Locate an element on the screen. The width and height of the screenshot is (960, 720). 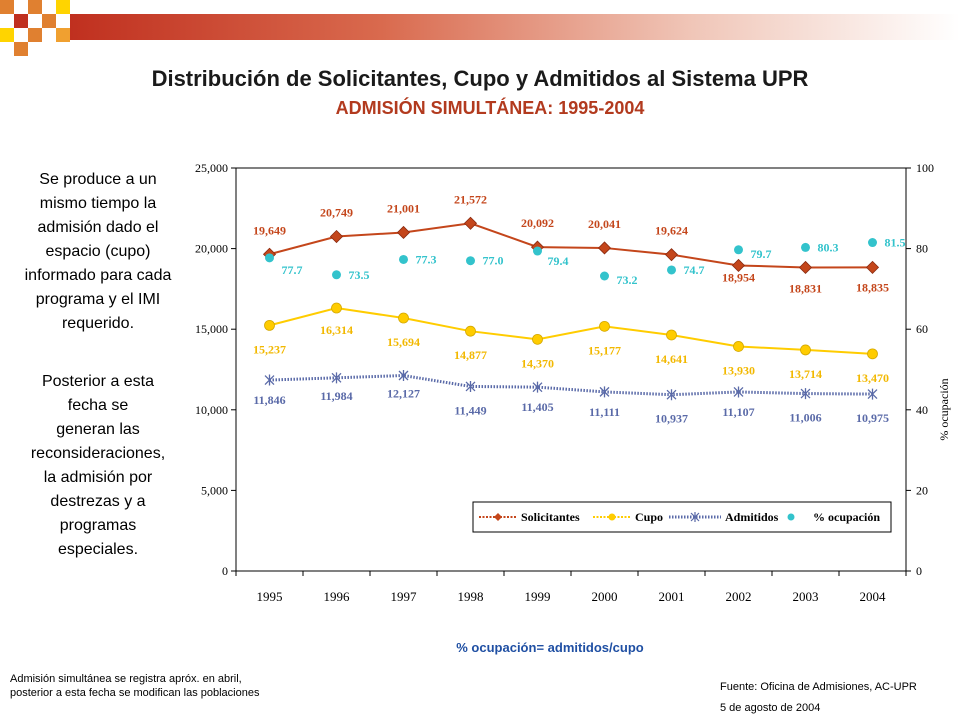
side-text-line: especiales. is located at coordinates (98, 549).